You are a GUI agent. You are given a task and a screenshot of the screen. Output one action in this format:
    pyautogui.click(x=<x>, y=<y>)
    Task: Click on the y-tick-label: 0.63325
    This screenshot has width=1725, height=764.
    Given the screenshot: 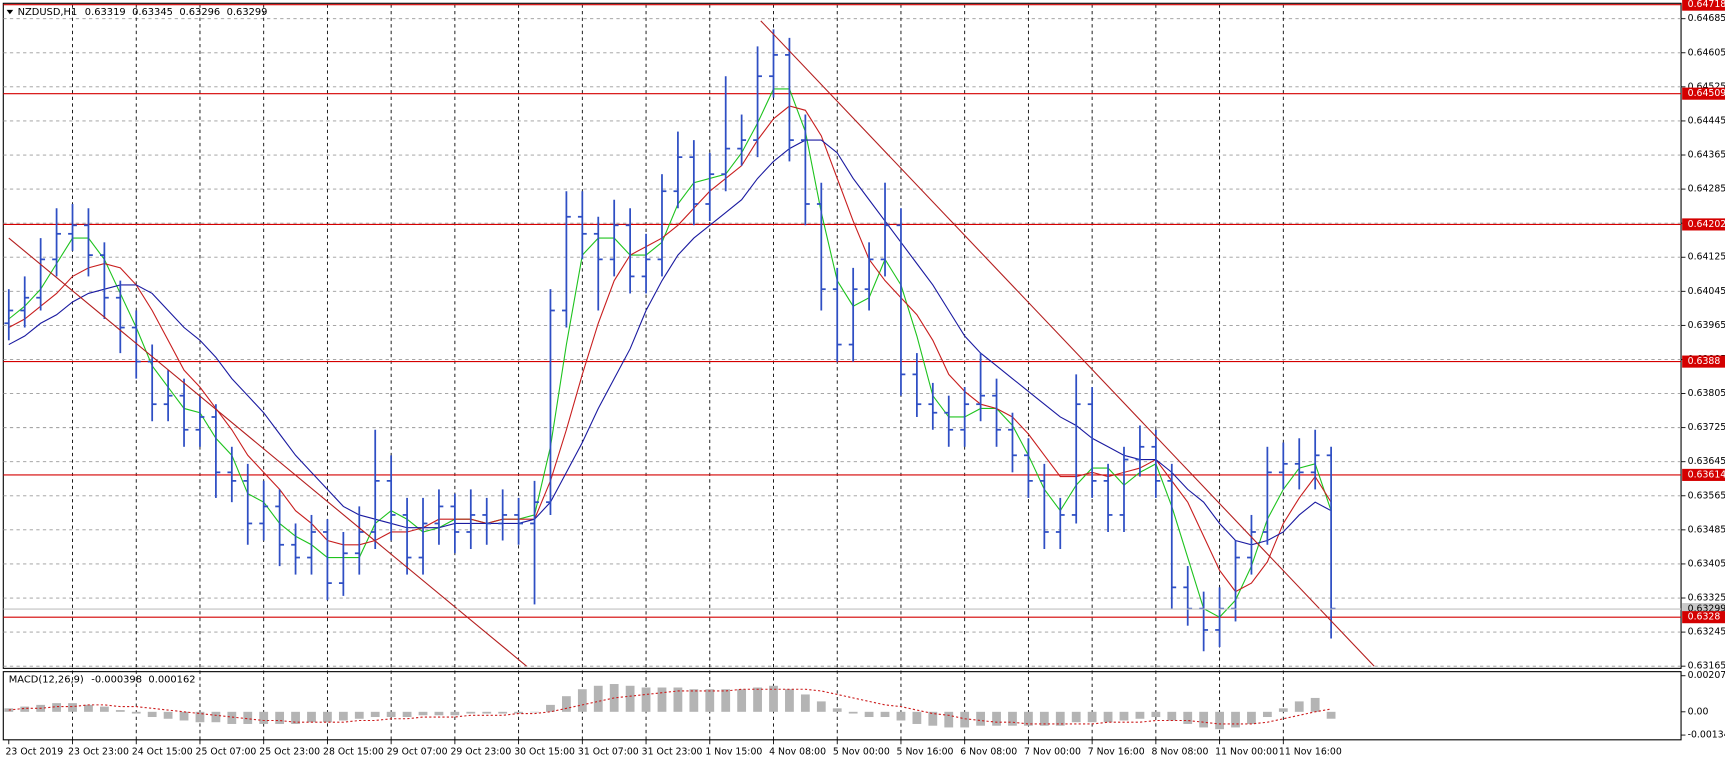 What is the action you would take?
    pyautogui.click(x=1706, y=598)
    